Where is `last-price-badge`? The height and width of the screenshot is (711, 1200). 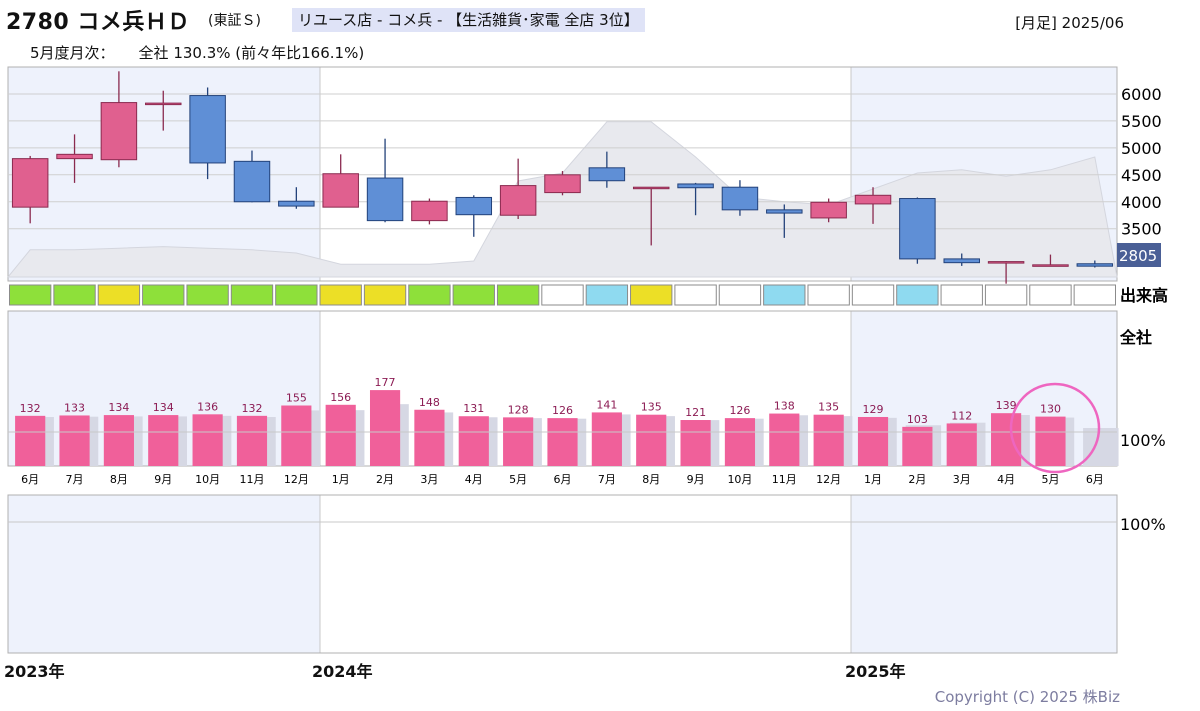 last-price-badge is located at coordinates (1139, 255).